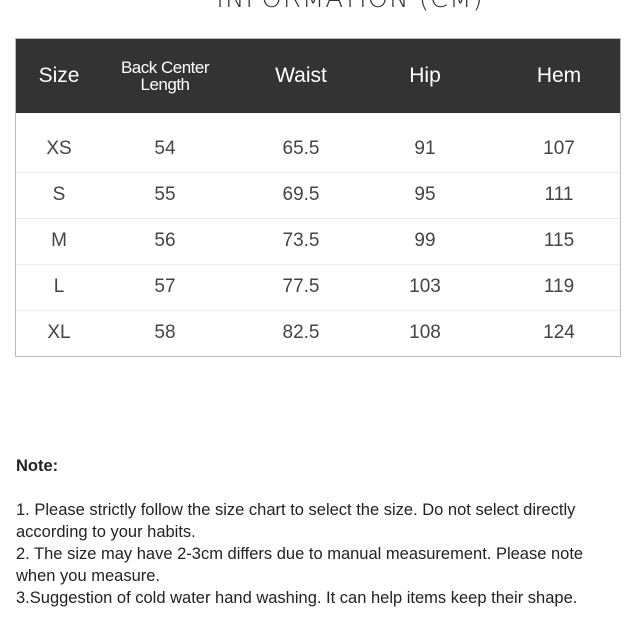 The height and width of the screenshot is (640, 640). Describe the element at coordinates (165, 148) in the screenshot. I see `table-cell: 54` at that location.